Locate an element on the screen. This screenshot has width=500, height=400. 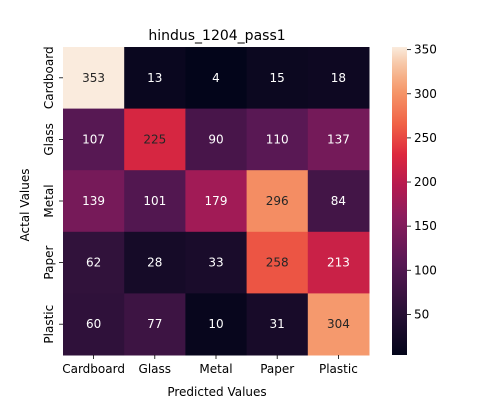
colorbar-tick-label: 300 is located at coordinates (425, 94).